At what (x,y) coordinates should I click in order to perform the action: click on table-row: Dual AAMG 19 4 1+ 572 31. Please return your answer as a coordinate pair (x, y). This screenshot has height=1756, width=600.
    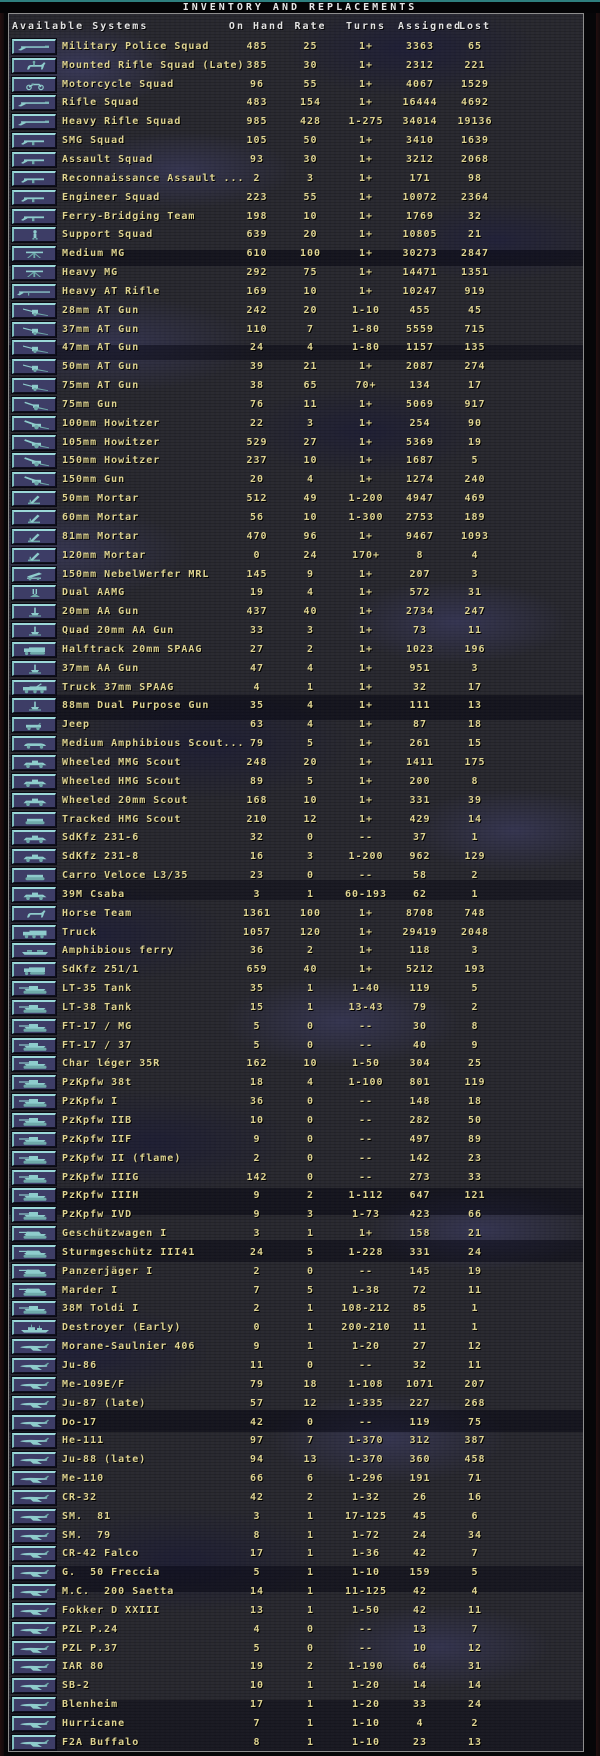
    Looking at the image, I should click on (296, 592).